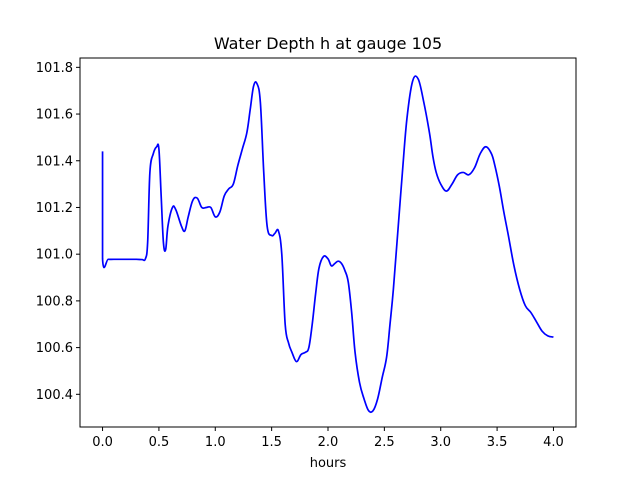  Describe the element at coordinates (102, 442) in the screenshot. I see `x-tick-label: 0.0` at that location.